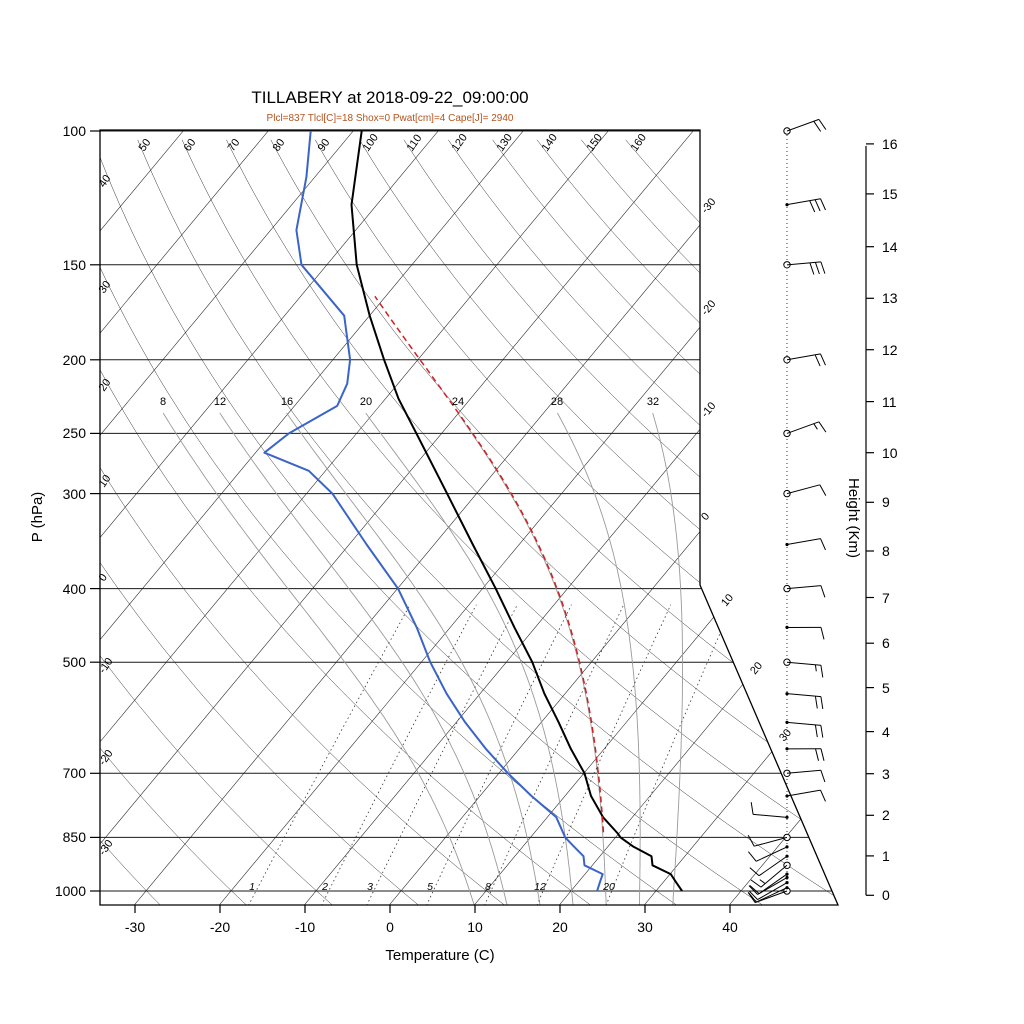 This screenshot has height=1024, width=1024. Describe the element at coordinates (886, 643) in the screenshot. I see `grid-label: 6` at that location.